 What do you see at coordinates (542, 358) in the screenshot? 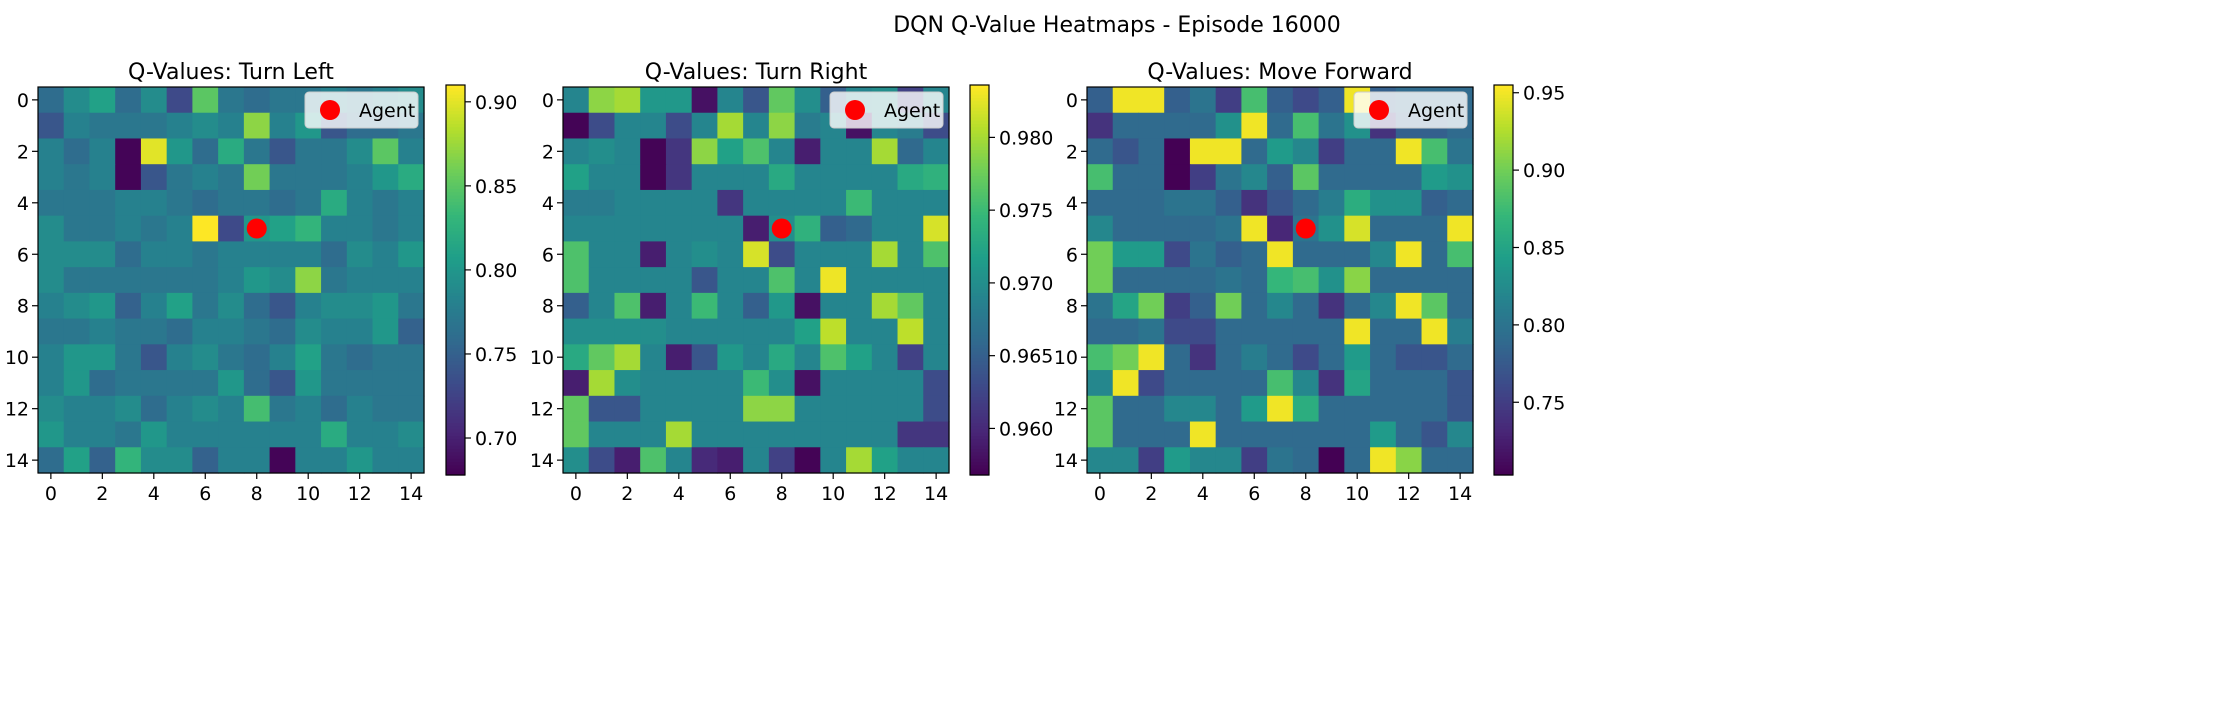
I see `y-tick-label: 10` at bounding box center [542, 358].